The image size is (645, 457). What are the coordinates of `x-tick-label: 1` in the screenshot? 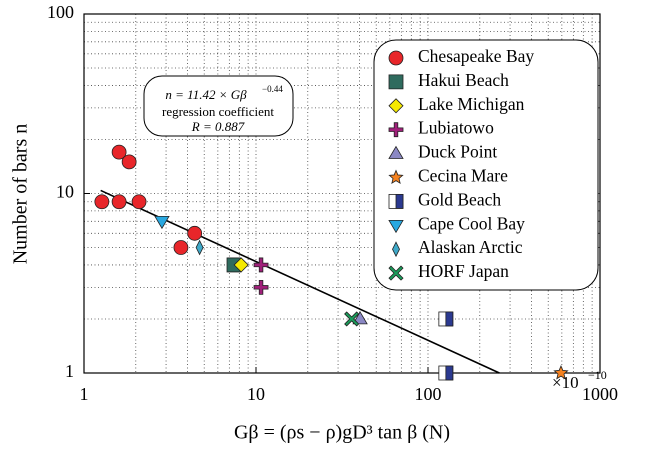 It's located at (84, 394).